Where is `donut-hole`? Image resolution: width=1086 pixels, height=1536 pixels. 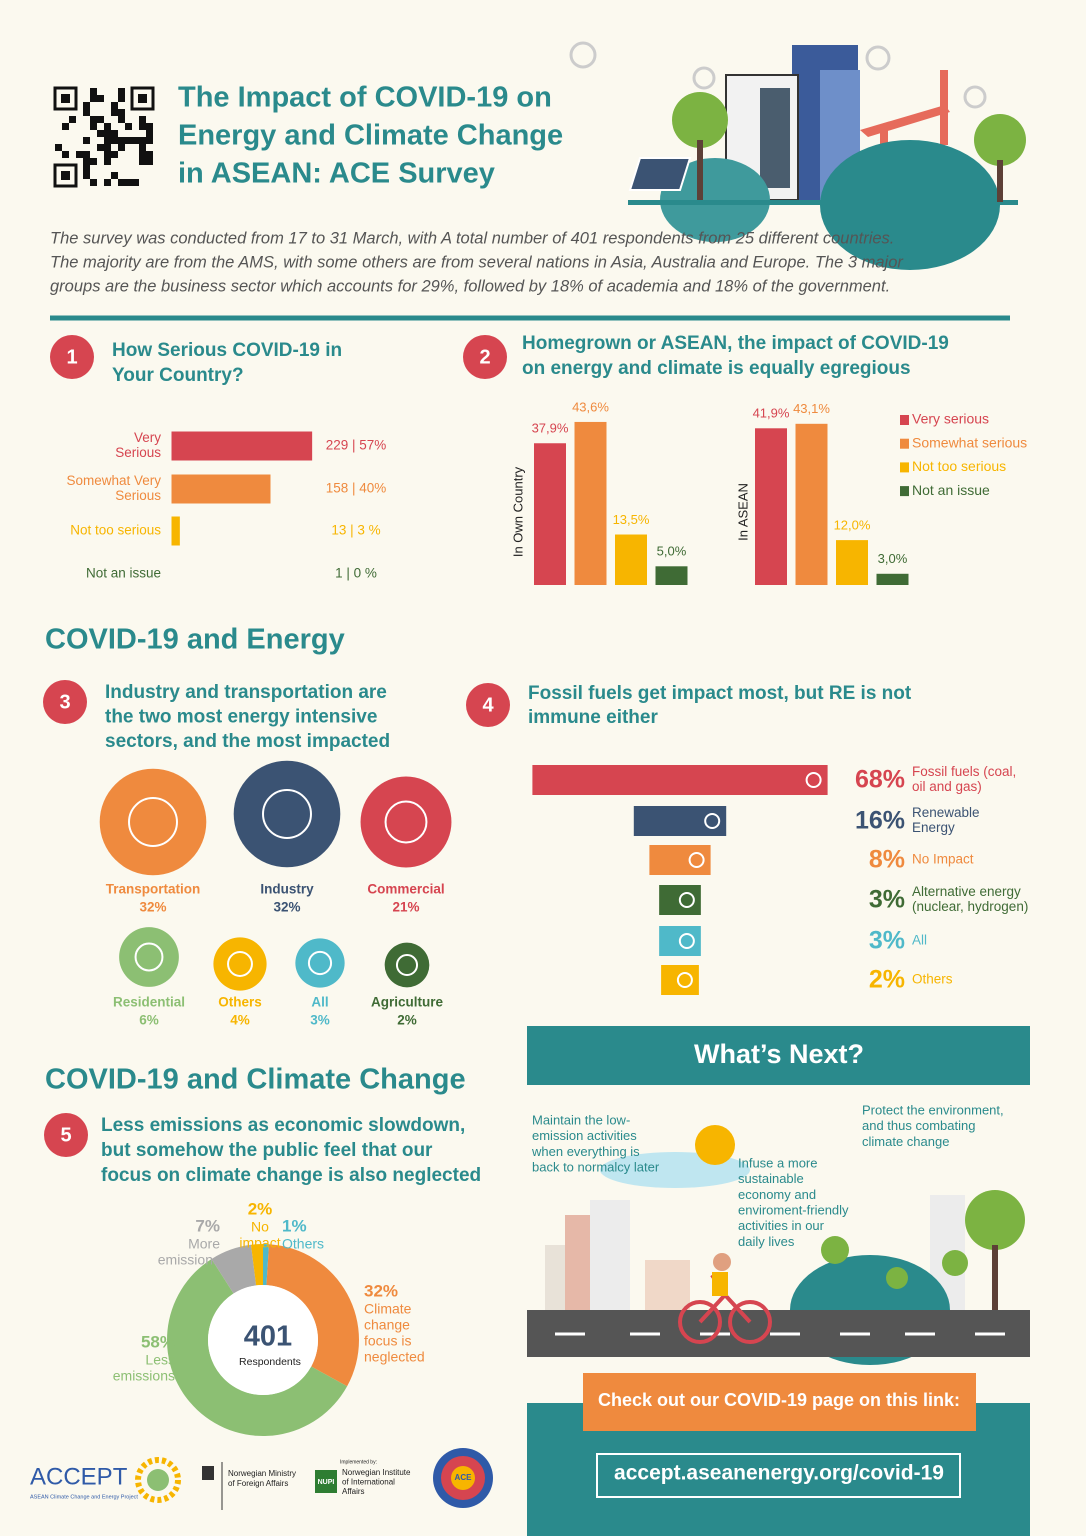 donut-hole is located at coordinates (263, 1340).